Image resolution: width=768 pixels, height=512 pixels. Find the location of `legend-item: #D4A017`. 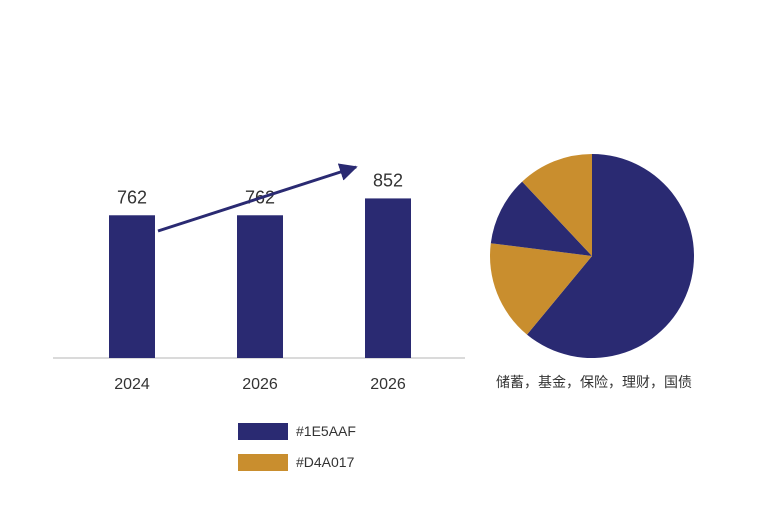

legend-item: #D4A017 is located at coordinates (297, 462).